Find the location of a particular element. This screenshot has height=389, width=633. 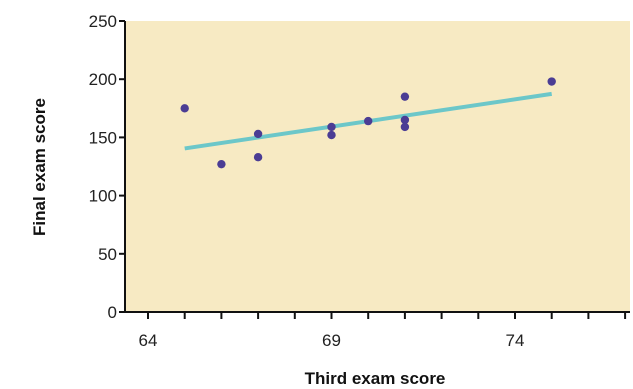

y-tick-label: 100 is located at coordinates (103, 196).